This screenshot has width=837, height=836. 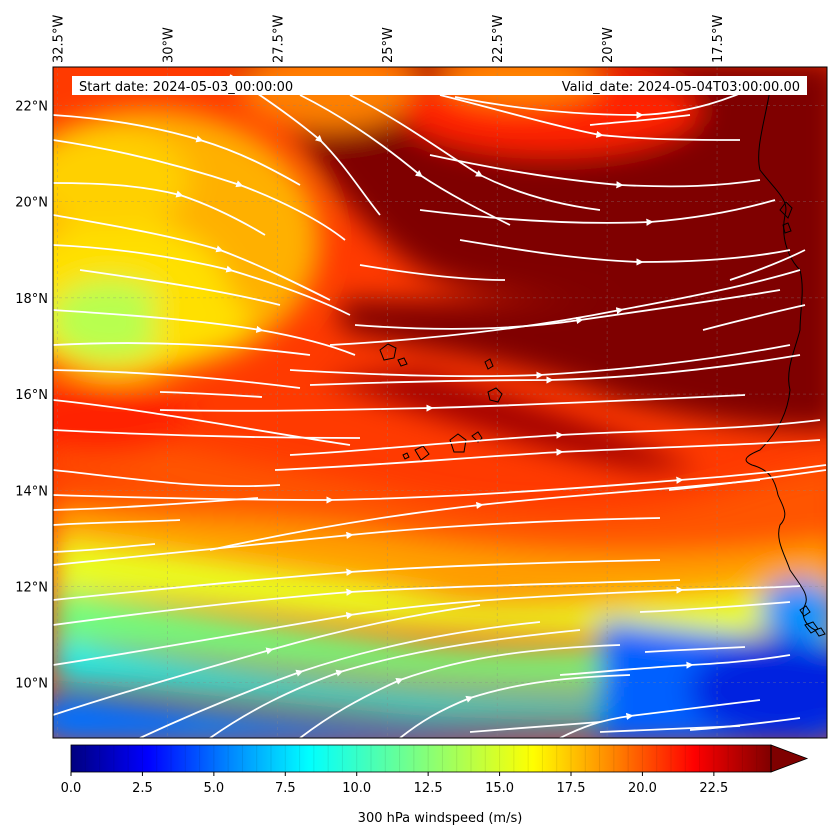 What do you see at coordinates (31, 299) in the screenshot?
I see `latitude-label: 18°N` at bounding box center [31, 299].